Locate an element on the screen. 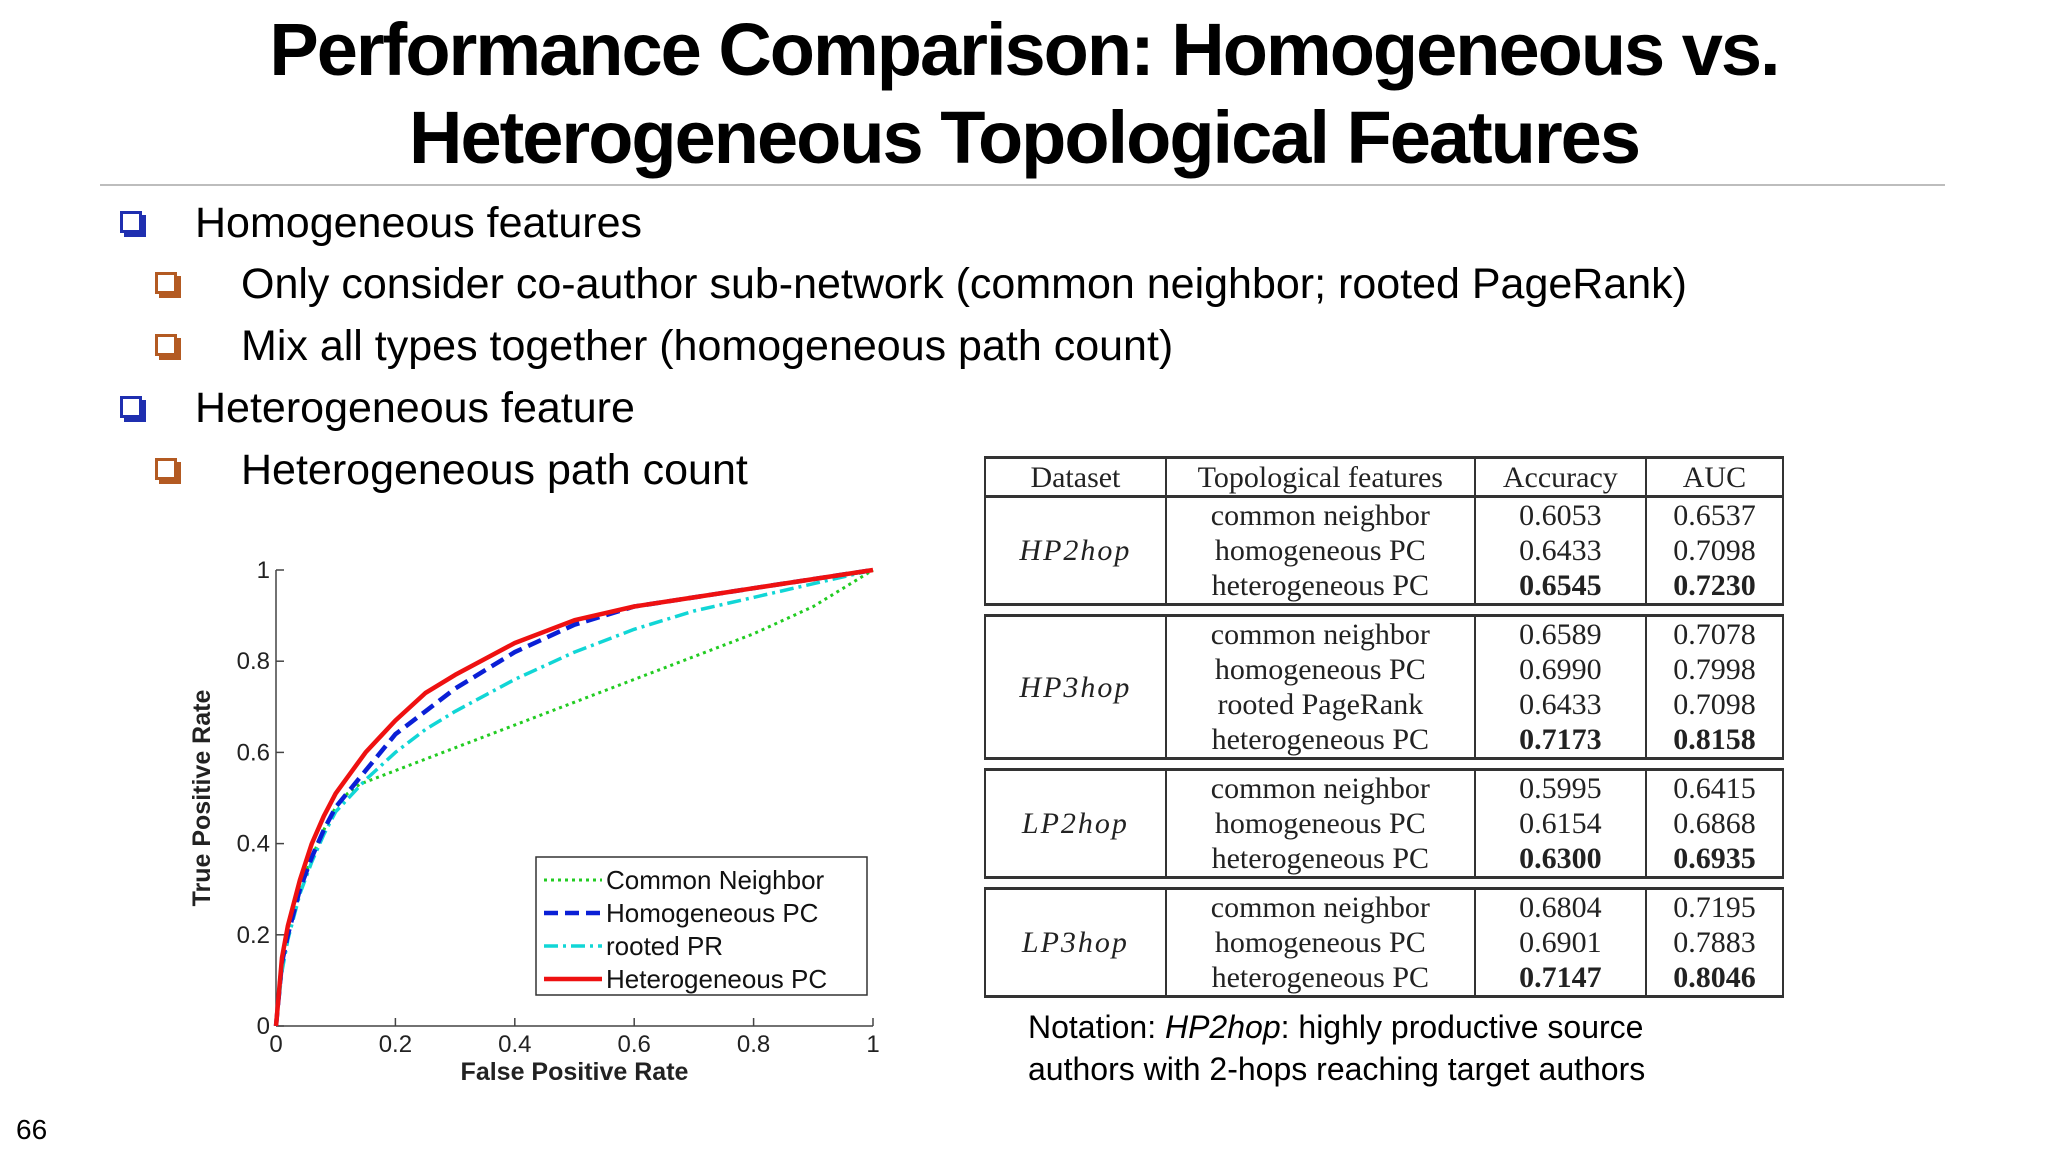 The width and height of the screenshot is (2048, 1152). y-tick-label: 0 is located at coordinates (263, 1026).